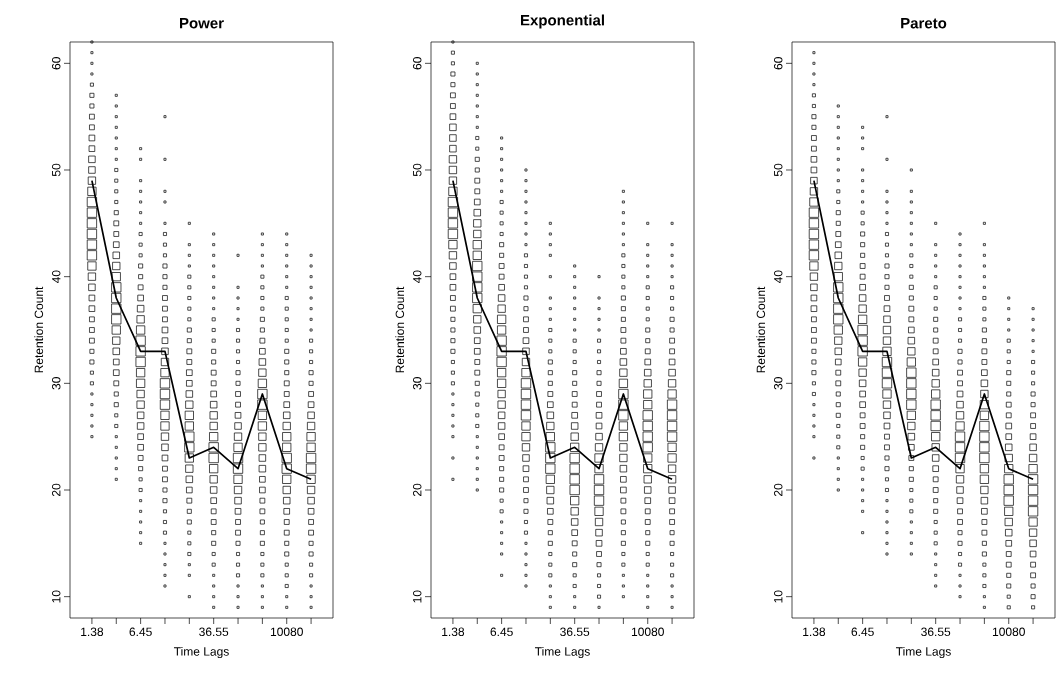 Image resolution: width=1057 pixels, height=686 pixels. What do you see at coordinates (924, 23) in the screenshot?
I see `chart-title: Pareto` at bounding box center [924, 23].